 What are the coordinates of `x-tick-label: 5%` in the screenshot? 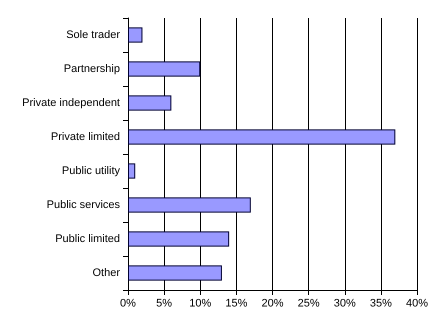 It's located at (164, 304).